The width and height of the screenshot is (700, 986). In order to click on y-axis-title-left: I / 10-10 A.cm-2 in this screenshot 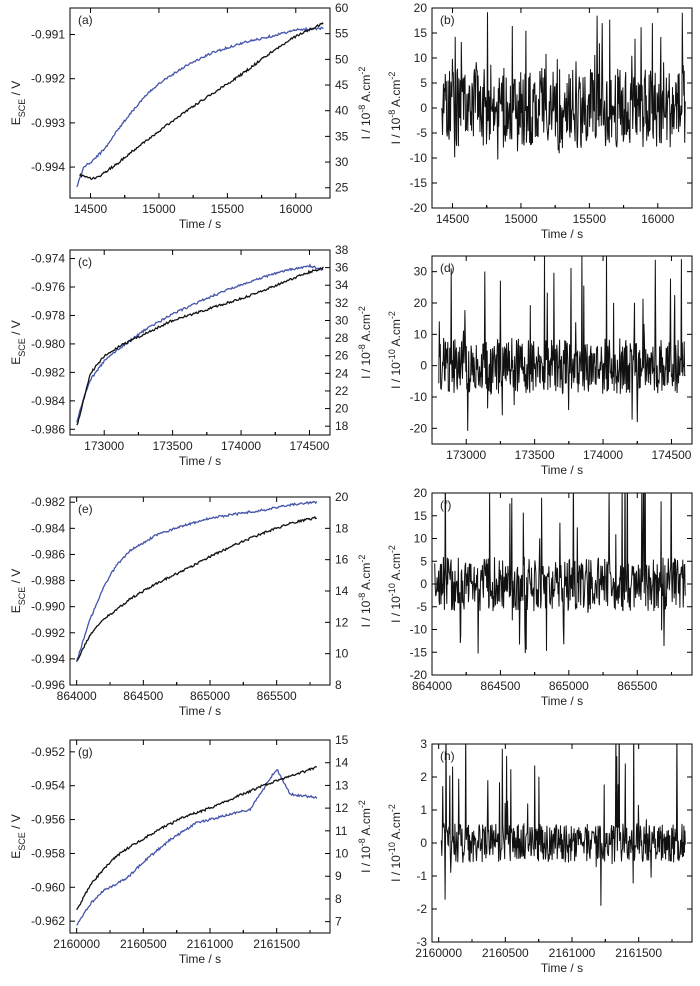, I will do `click(395, 350)`.